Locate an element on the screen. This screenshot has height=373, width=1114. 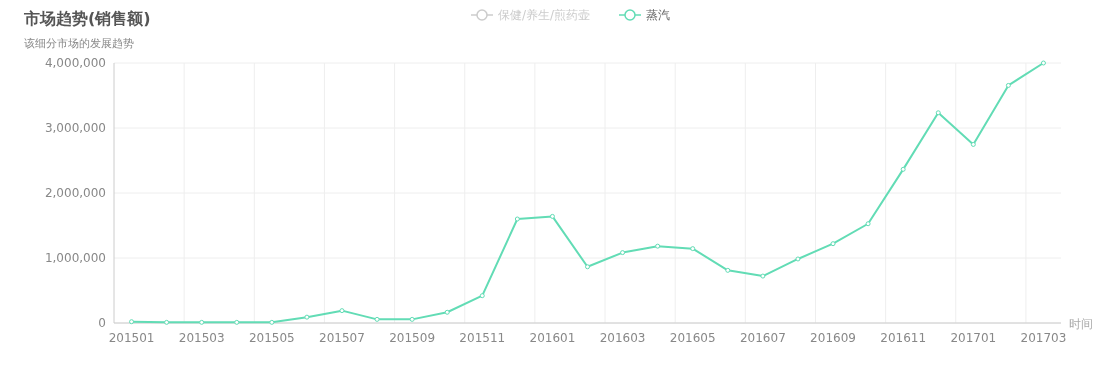
x-tick-label: 201701 is located at coordinates (973, 338).